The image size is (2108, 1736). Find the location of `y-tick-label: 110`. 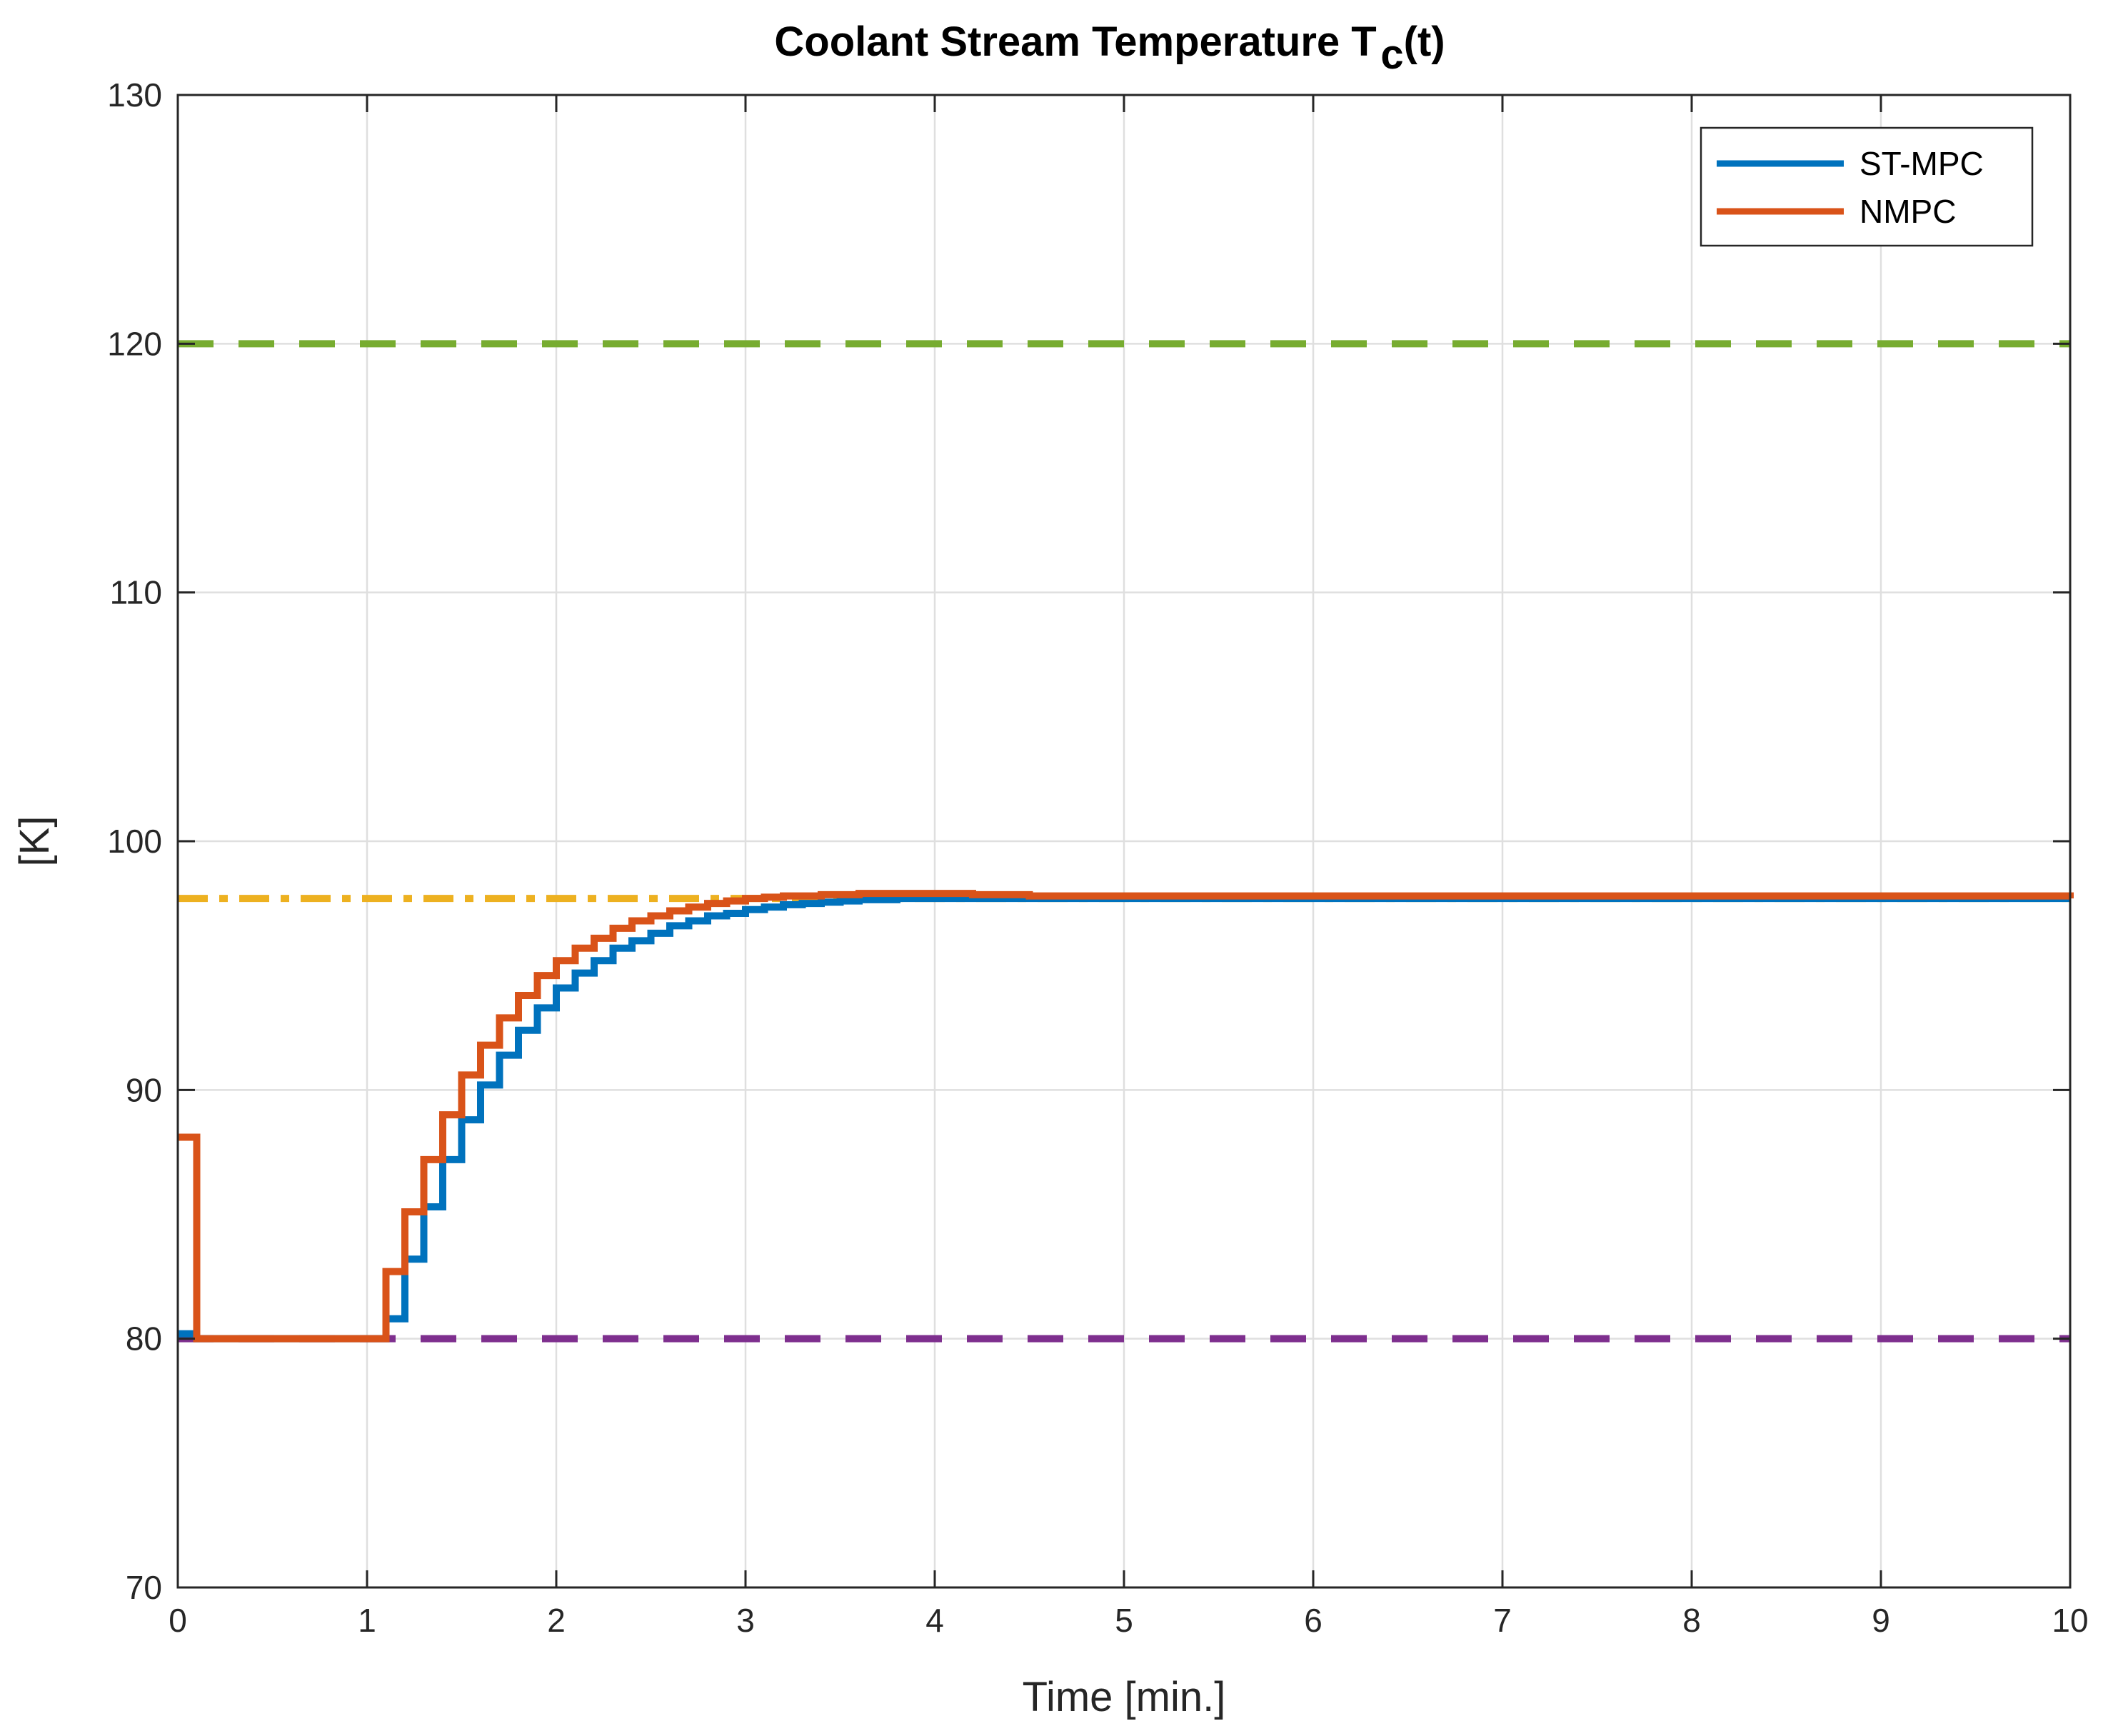

y-tick-label: 110 is located at coordinates (136, 592).